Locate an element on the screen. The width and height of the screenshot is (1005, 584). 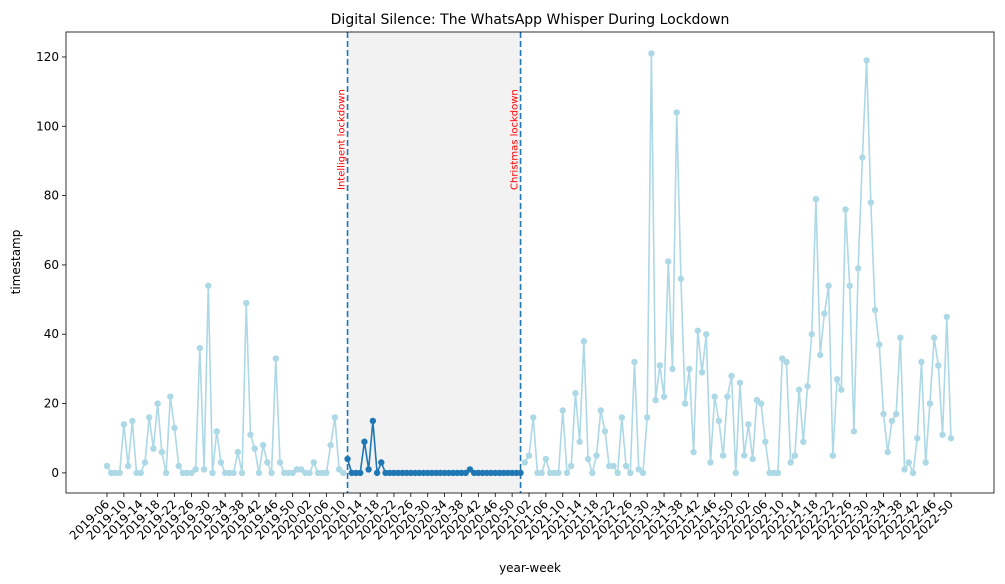
y-tick-label: 120 is located at coordinates (47, 57).